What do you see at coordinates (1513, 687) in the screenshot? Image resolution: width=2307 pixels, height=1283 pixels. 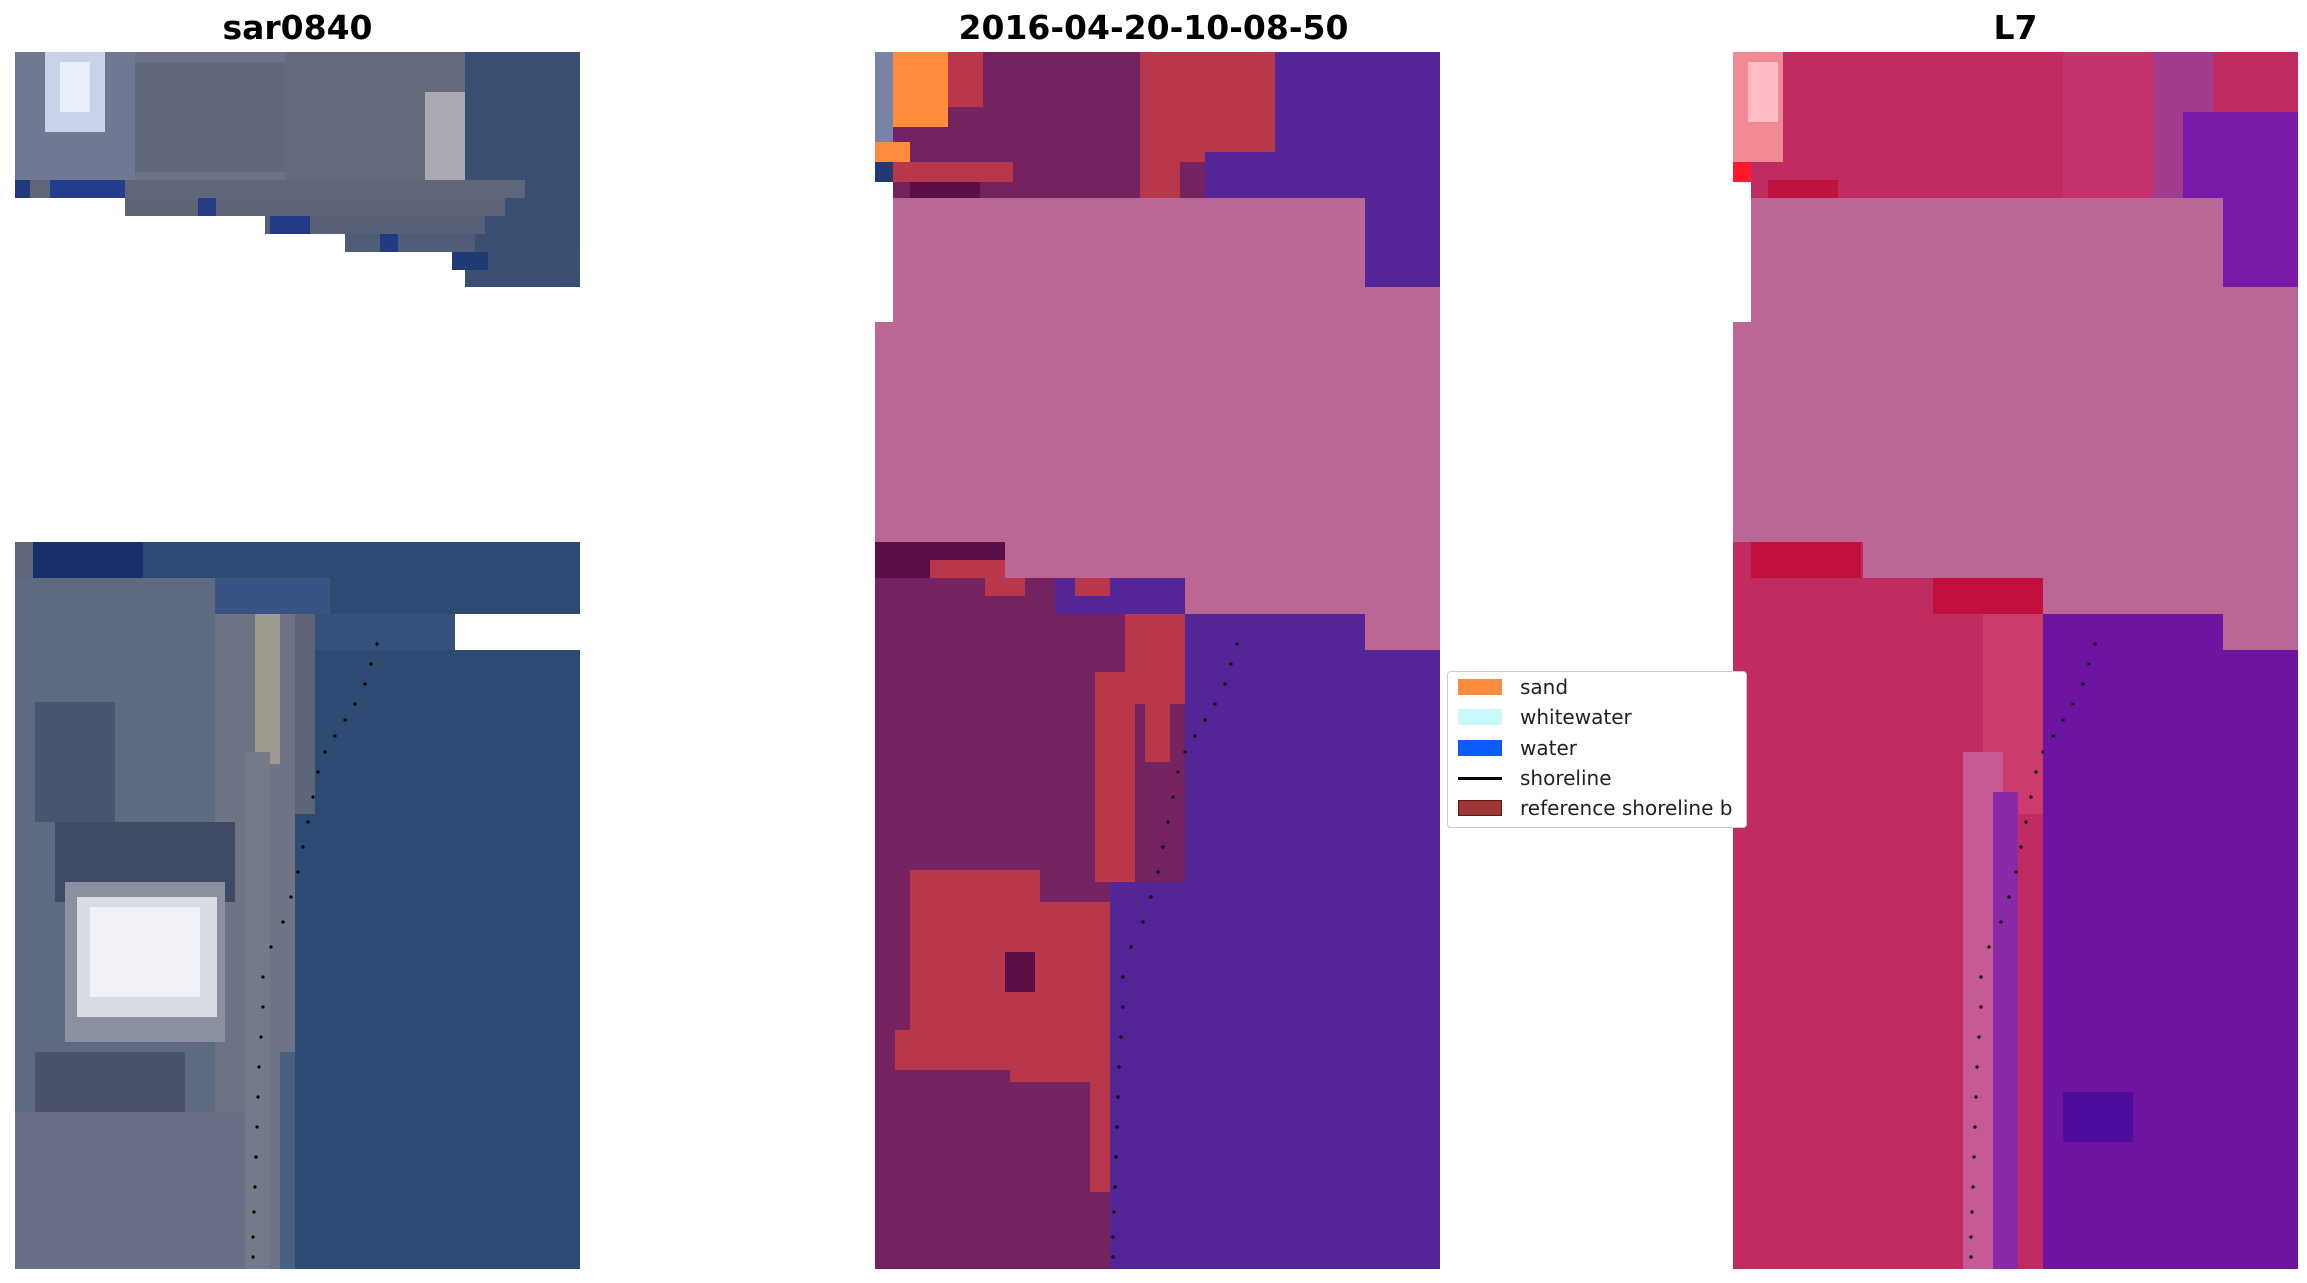 I see `legend-item-sand: sand` at bounding box center [1513, 687].